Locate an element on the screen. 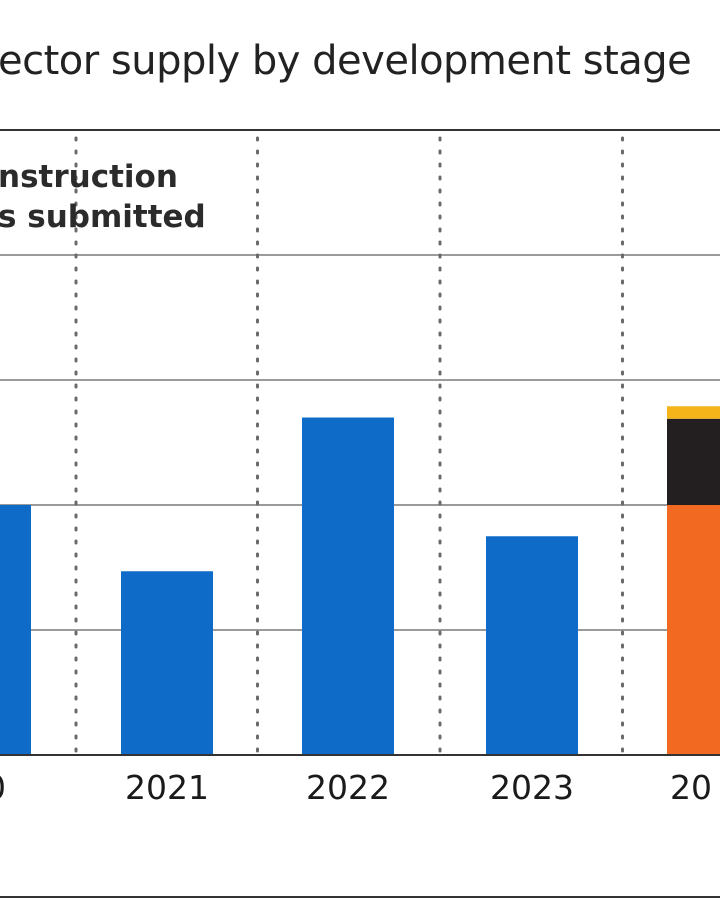  x-tick-label: 2021 is located at coordinates (167, 787).